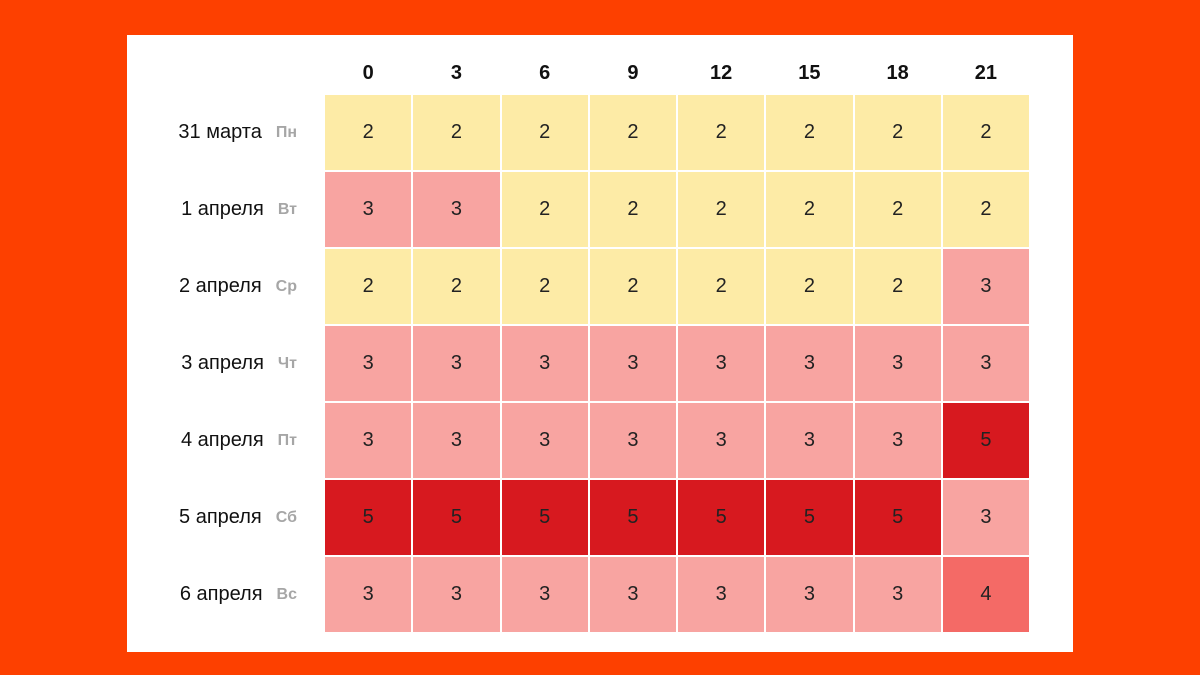 This screenshot has height=675, width=1200. I want to click on weekday: Ср, so click(286, 286).